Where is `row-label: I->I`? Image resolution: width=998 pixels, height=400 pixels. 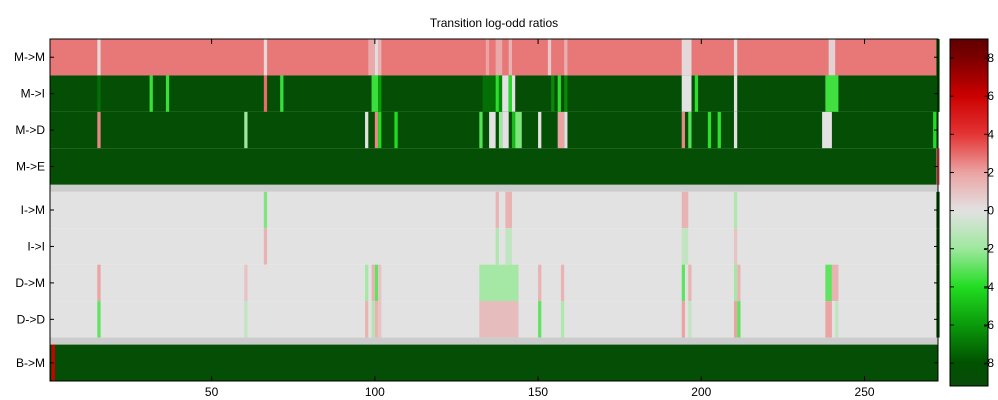 row-label: I->I is located at coordinates (36, 246).